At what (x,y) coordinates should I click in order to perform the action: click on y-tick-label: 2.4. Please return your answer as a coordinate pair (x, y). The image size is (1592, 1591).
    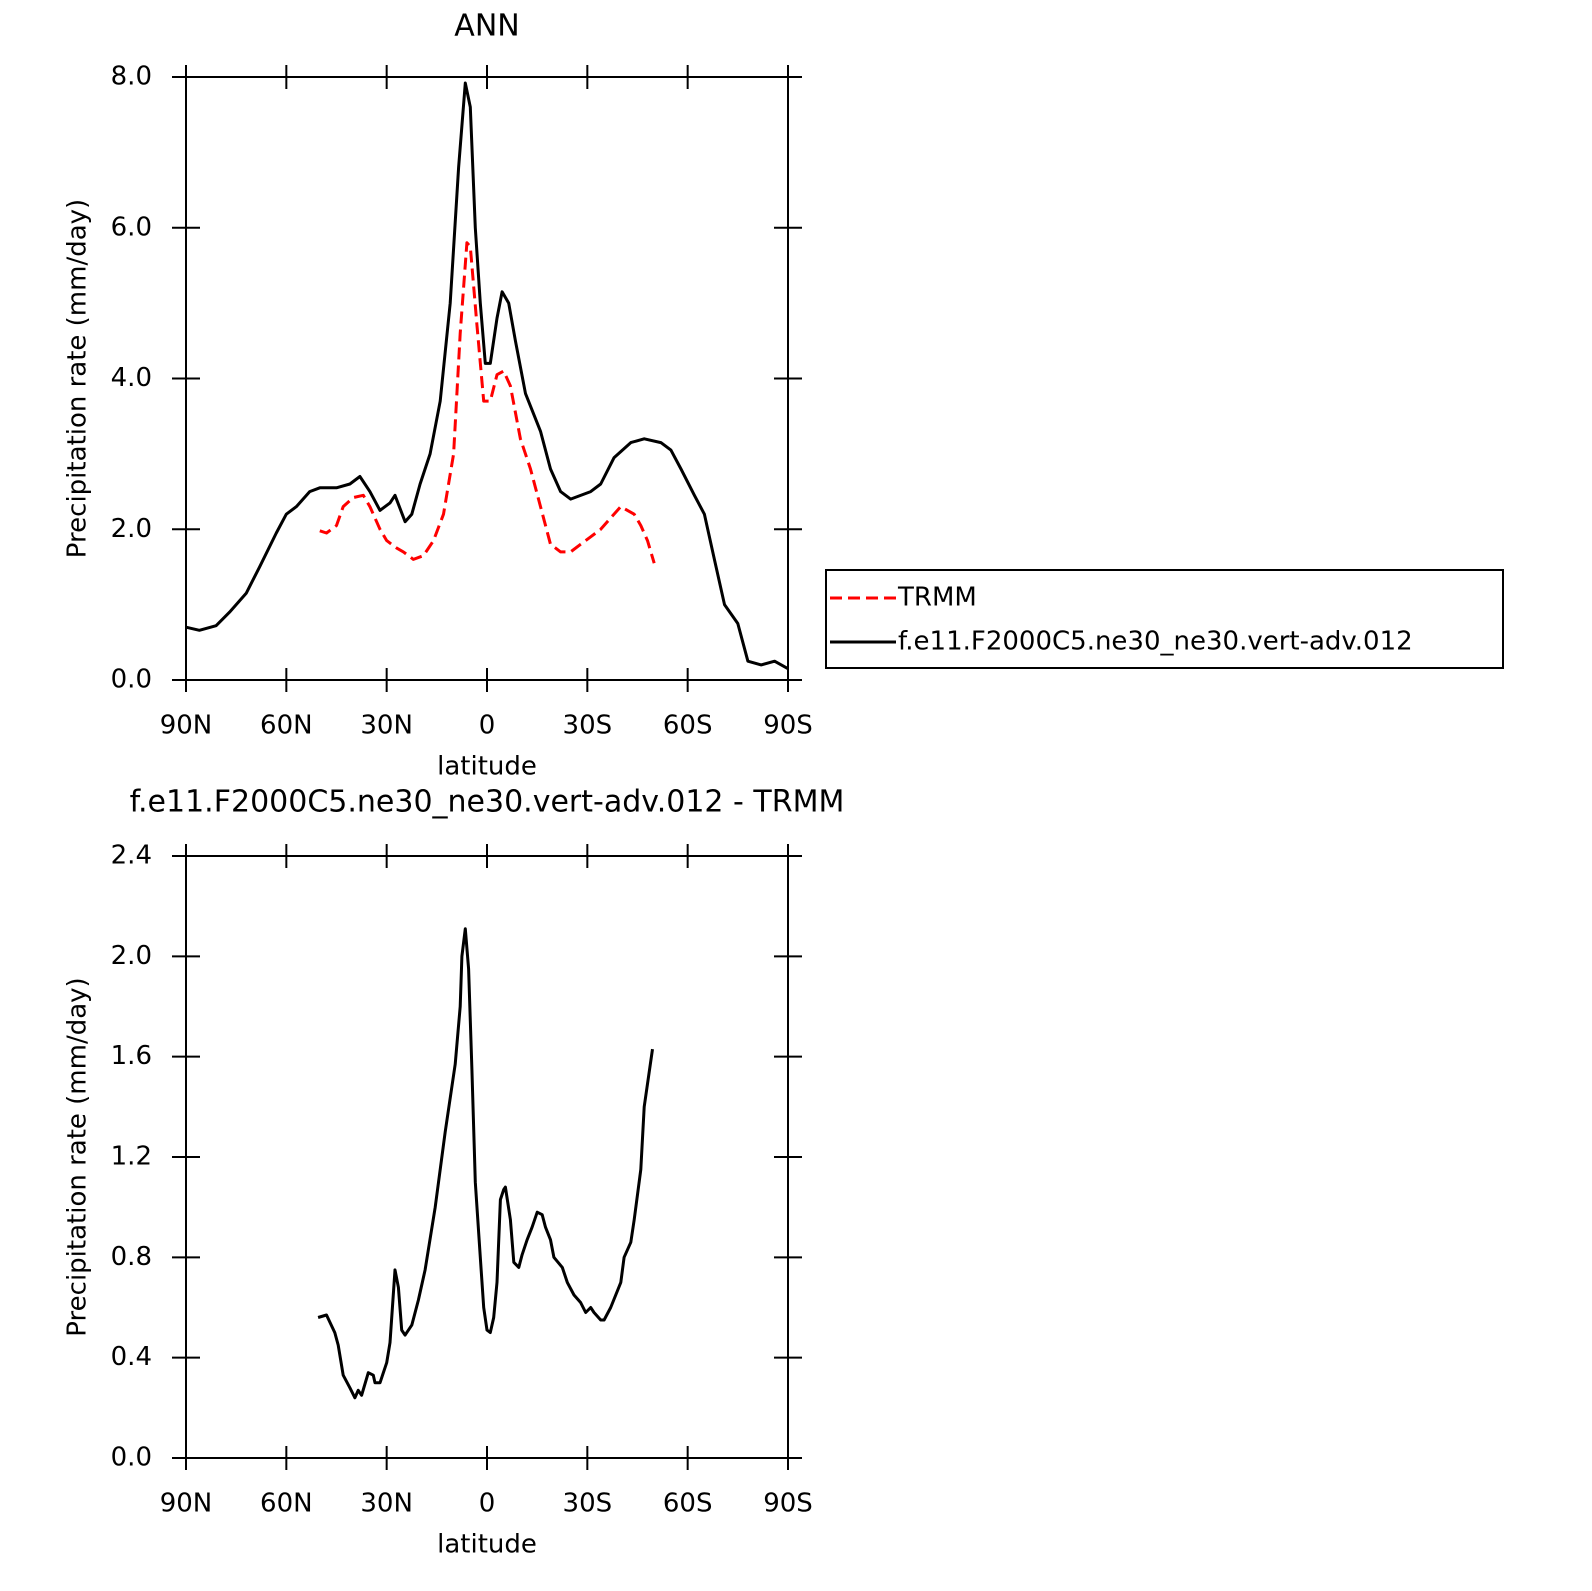
    Looking at the image, I should click on (131, 856).